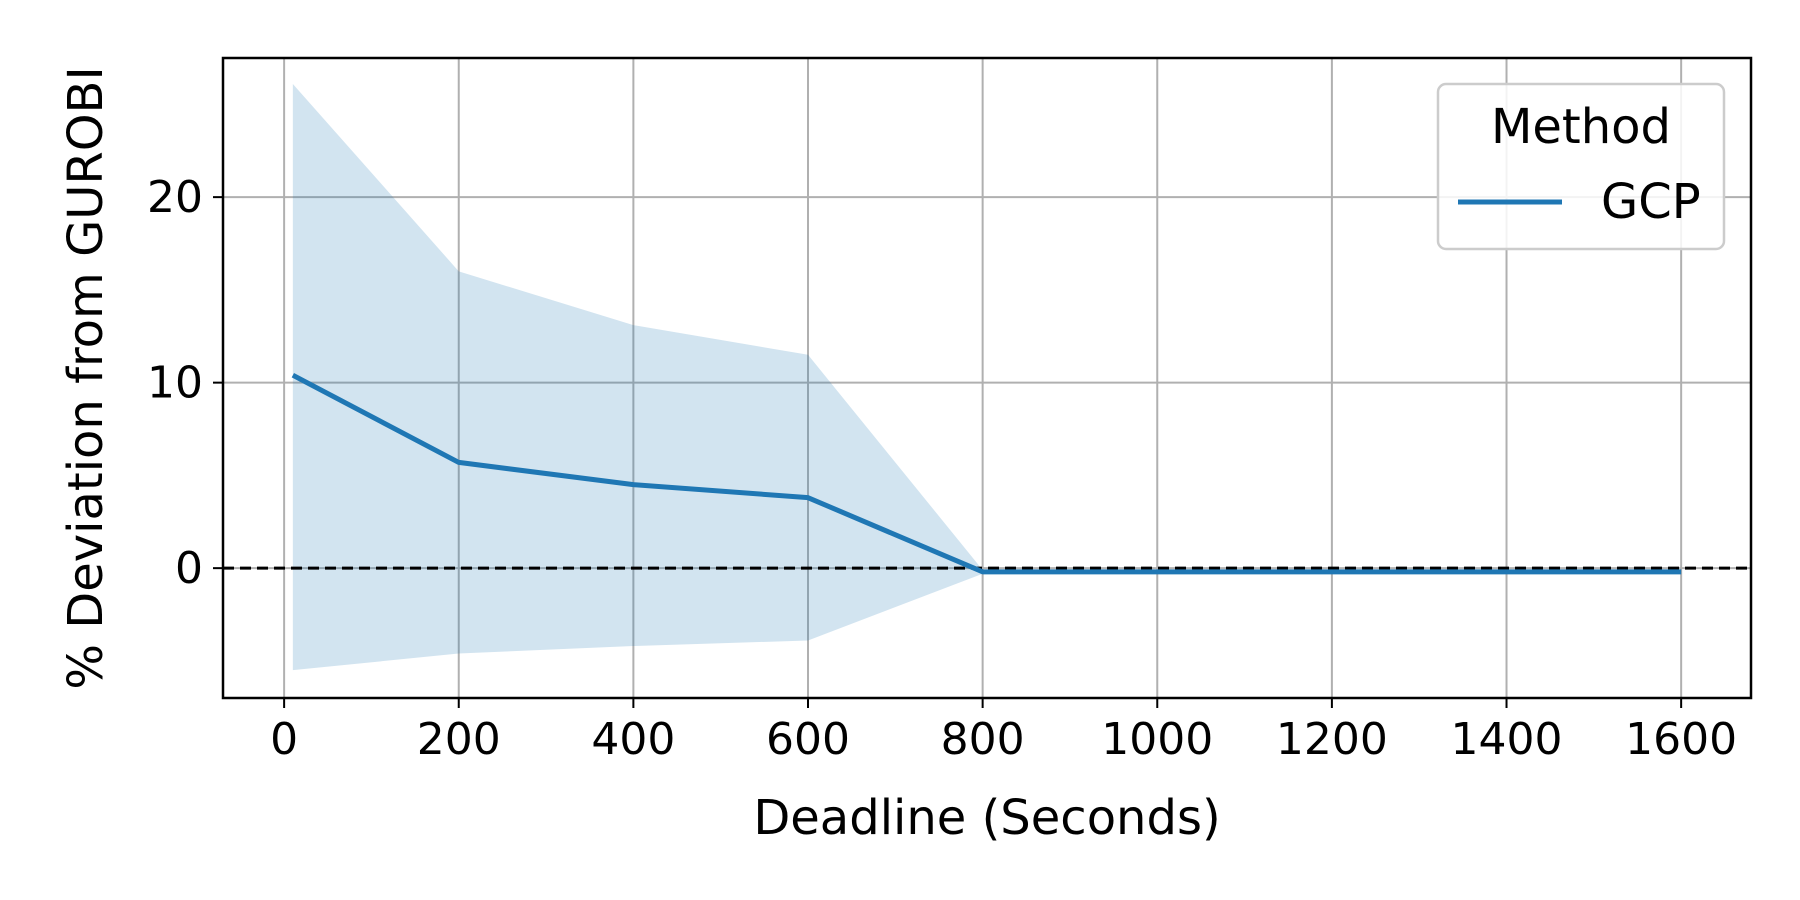 The height and width of the screenshot is (900, 1800). I want to click on y-tick-label-20: 20, so click(175, 197).